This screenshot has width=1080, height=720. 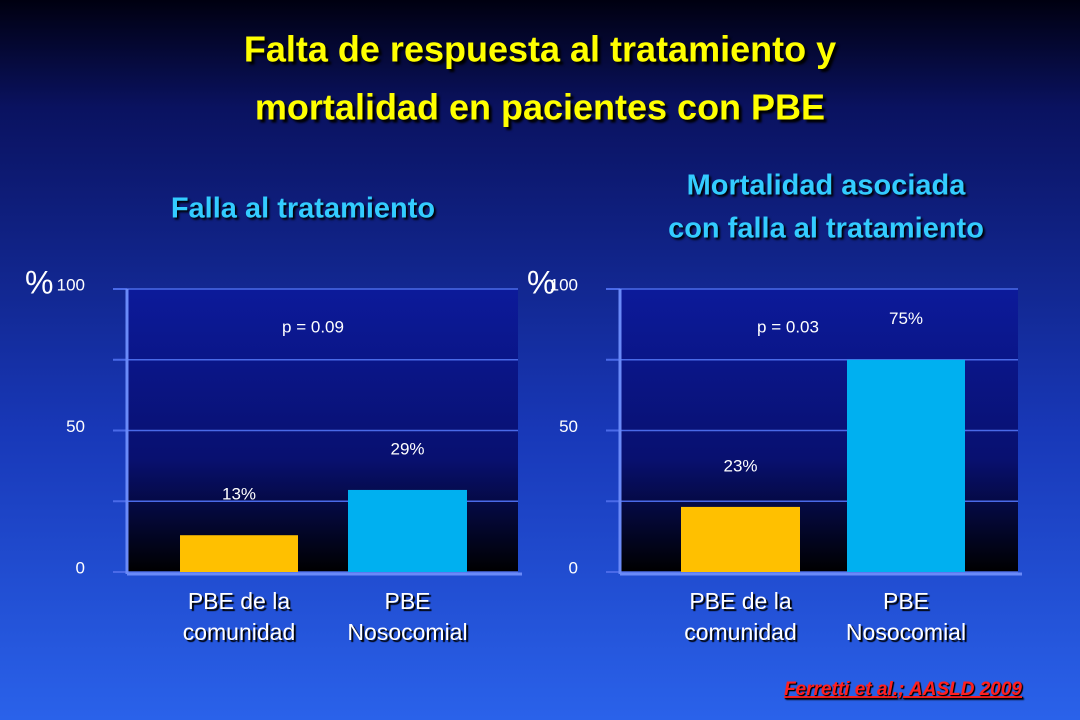 What do you see at coordinates (826, 229) in the screenshot?
I see `chart-title: con falla al tratamiento` at bounding box center [826, 229].